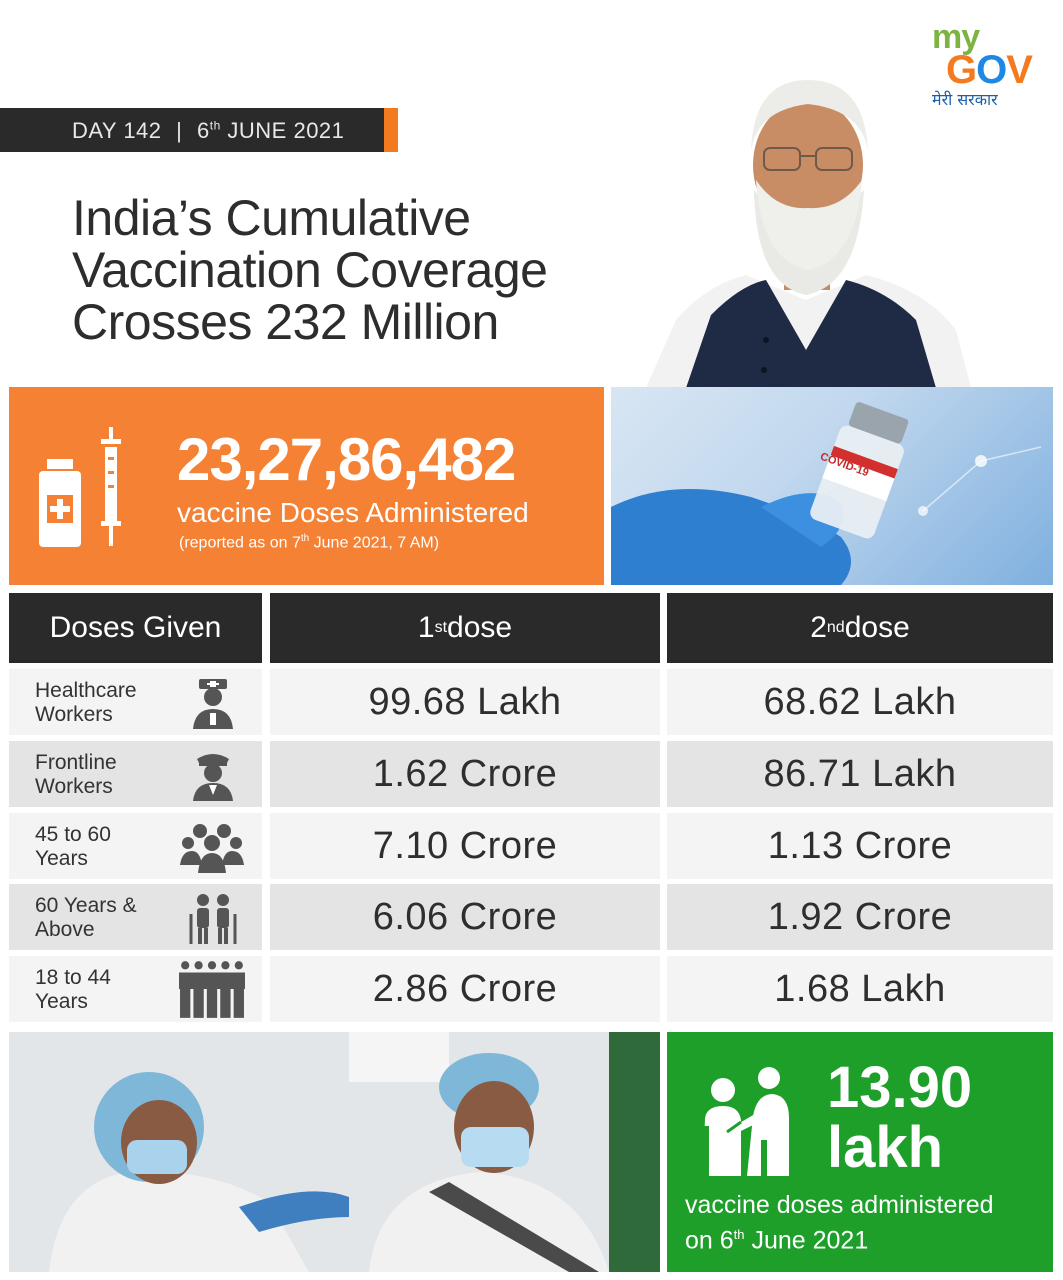 The width and height of the screenshot is (1063, 1280). I want to click on headline-line-3: Crosses 232 Million, so click(285, 322).